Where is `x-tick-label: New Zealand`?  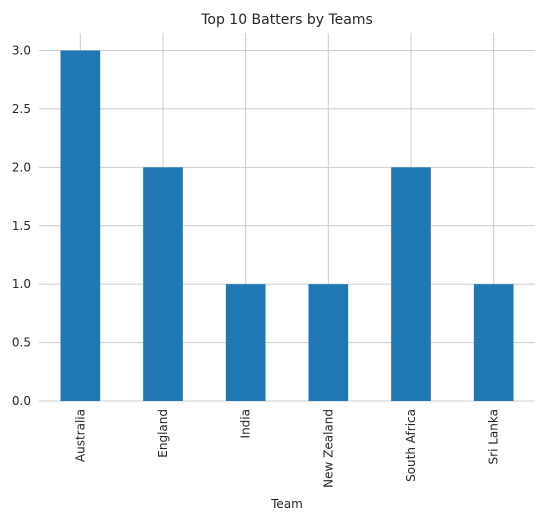 x-tick-label: New Zealand is located at coordinates (328, 448).